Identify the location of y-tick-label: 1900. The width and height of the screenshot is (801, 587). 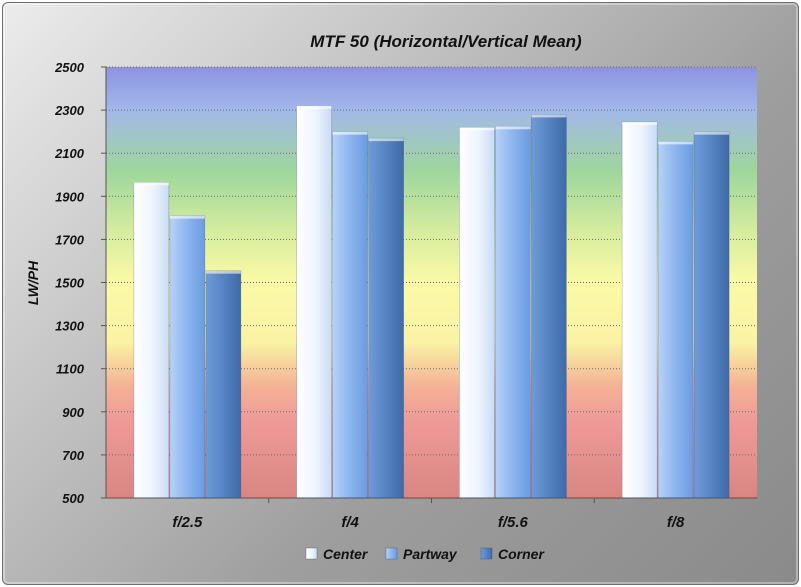
(70, 196).